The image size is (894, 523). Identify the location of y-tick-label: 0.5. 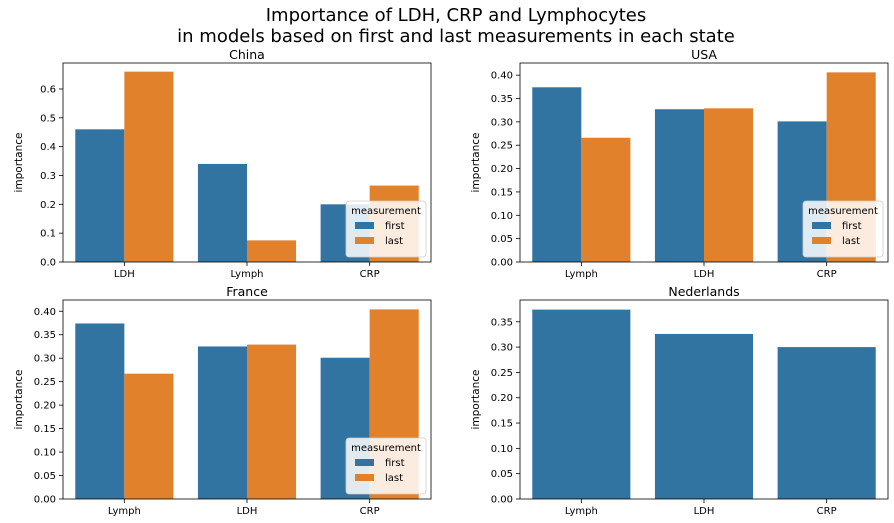
(48, 118).